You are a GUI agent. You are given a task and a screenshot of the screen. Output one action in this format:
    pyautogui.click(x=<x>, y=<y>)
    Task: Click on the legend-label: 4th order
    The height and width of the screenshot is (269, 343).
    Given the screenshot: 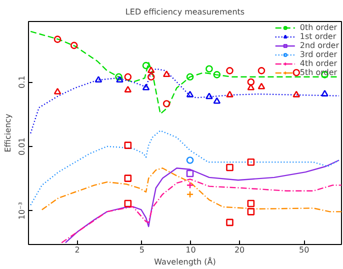 What is the action you would take?
    pyautogui.click(x=319, y=63)
    